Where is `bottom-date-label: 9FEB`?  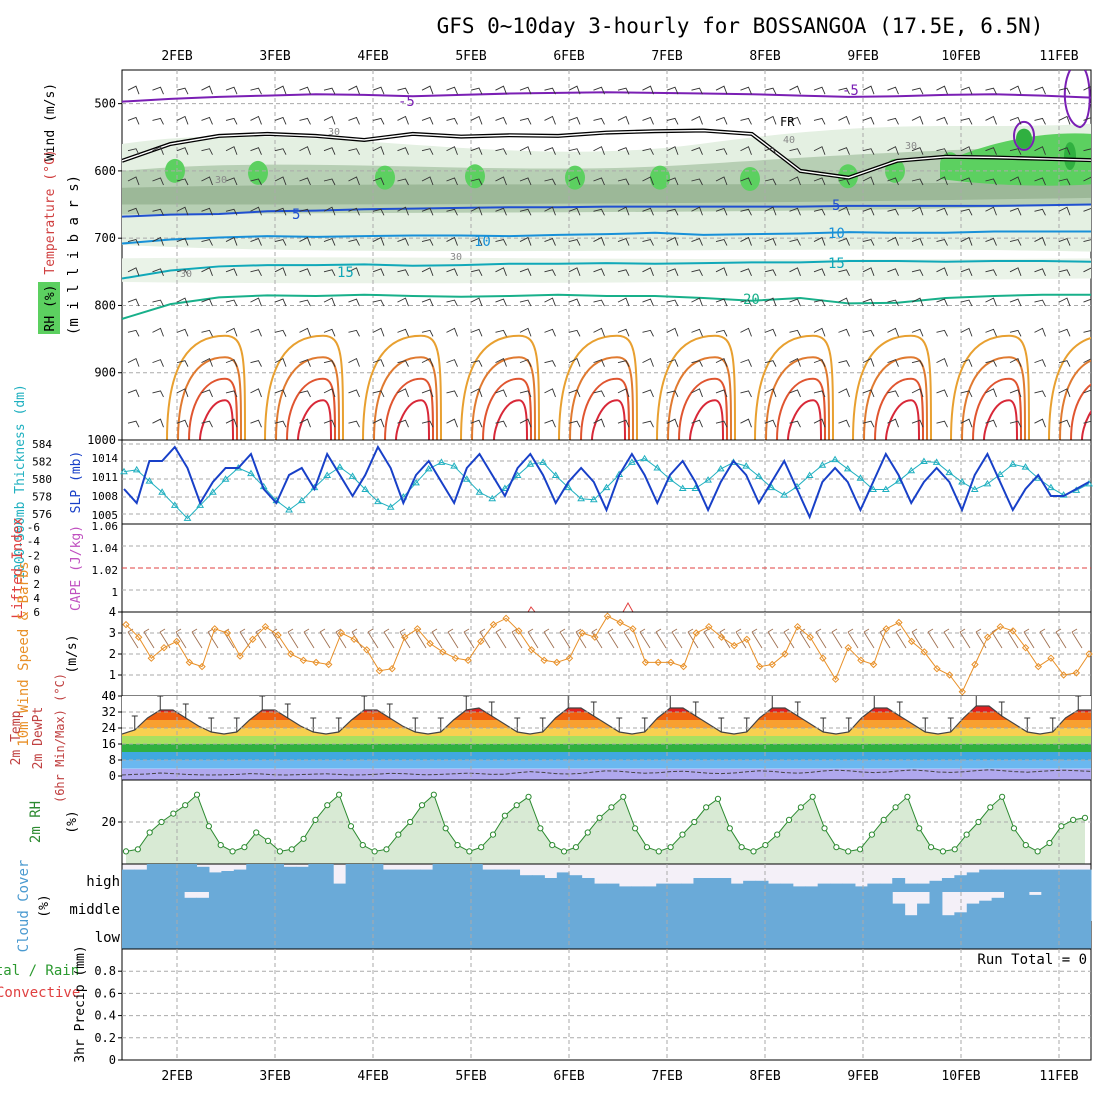
bottom-date-label: 9FEB is located at coordinates (862, 1076).